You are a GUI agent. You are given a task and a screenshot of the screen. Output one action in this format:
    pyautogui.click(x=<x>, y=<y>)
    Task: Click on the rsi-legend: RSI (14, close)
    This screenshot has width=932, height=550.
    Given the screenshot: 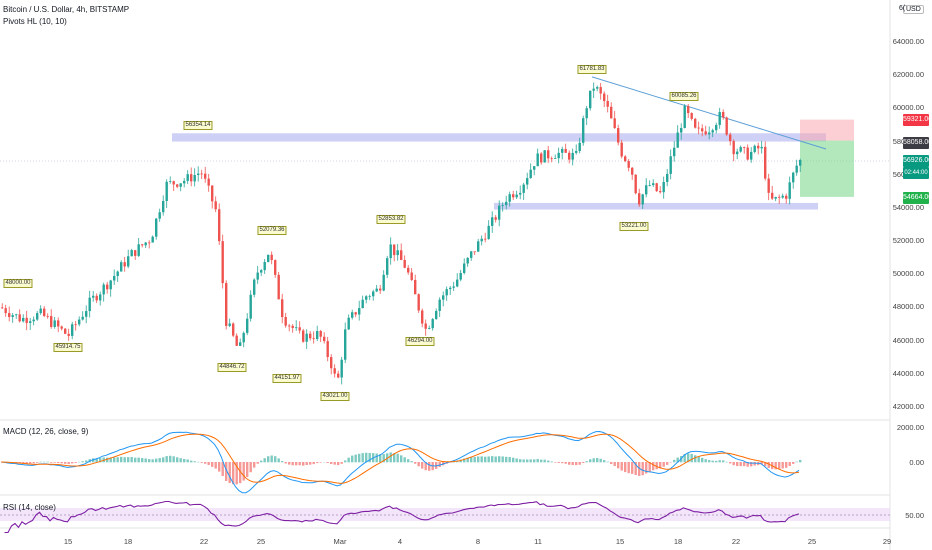 What is the action you would take?
    pyautogui.click(x=29, y=507)
    